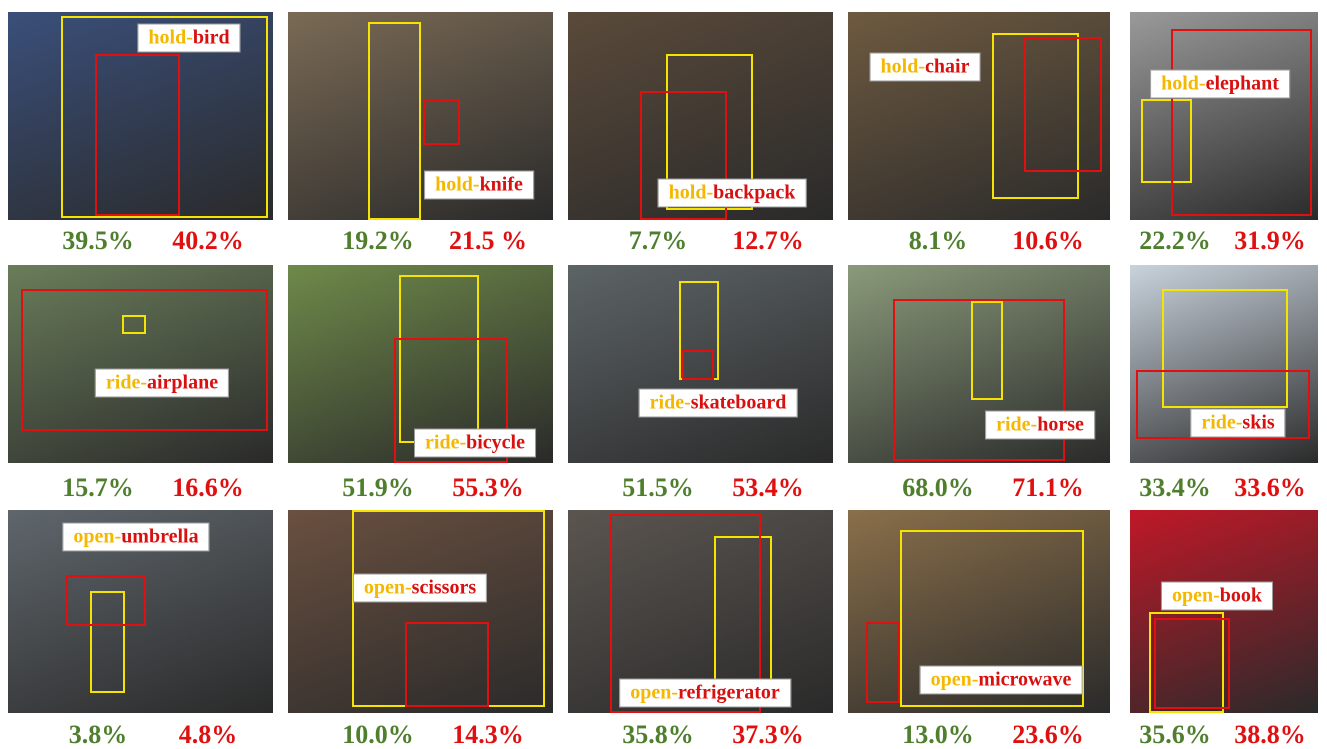 The width and height of the screenshot is (1327, 749). What do you see at coordinates (98, 487) in the screenshot?
I see `baseline-score: 15.7%` at bounding box center [98, 487].